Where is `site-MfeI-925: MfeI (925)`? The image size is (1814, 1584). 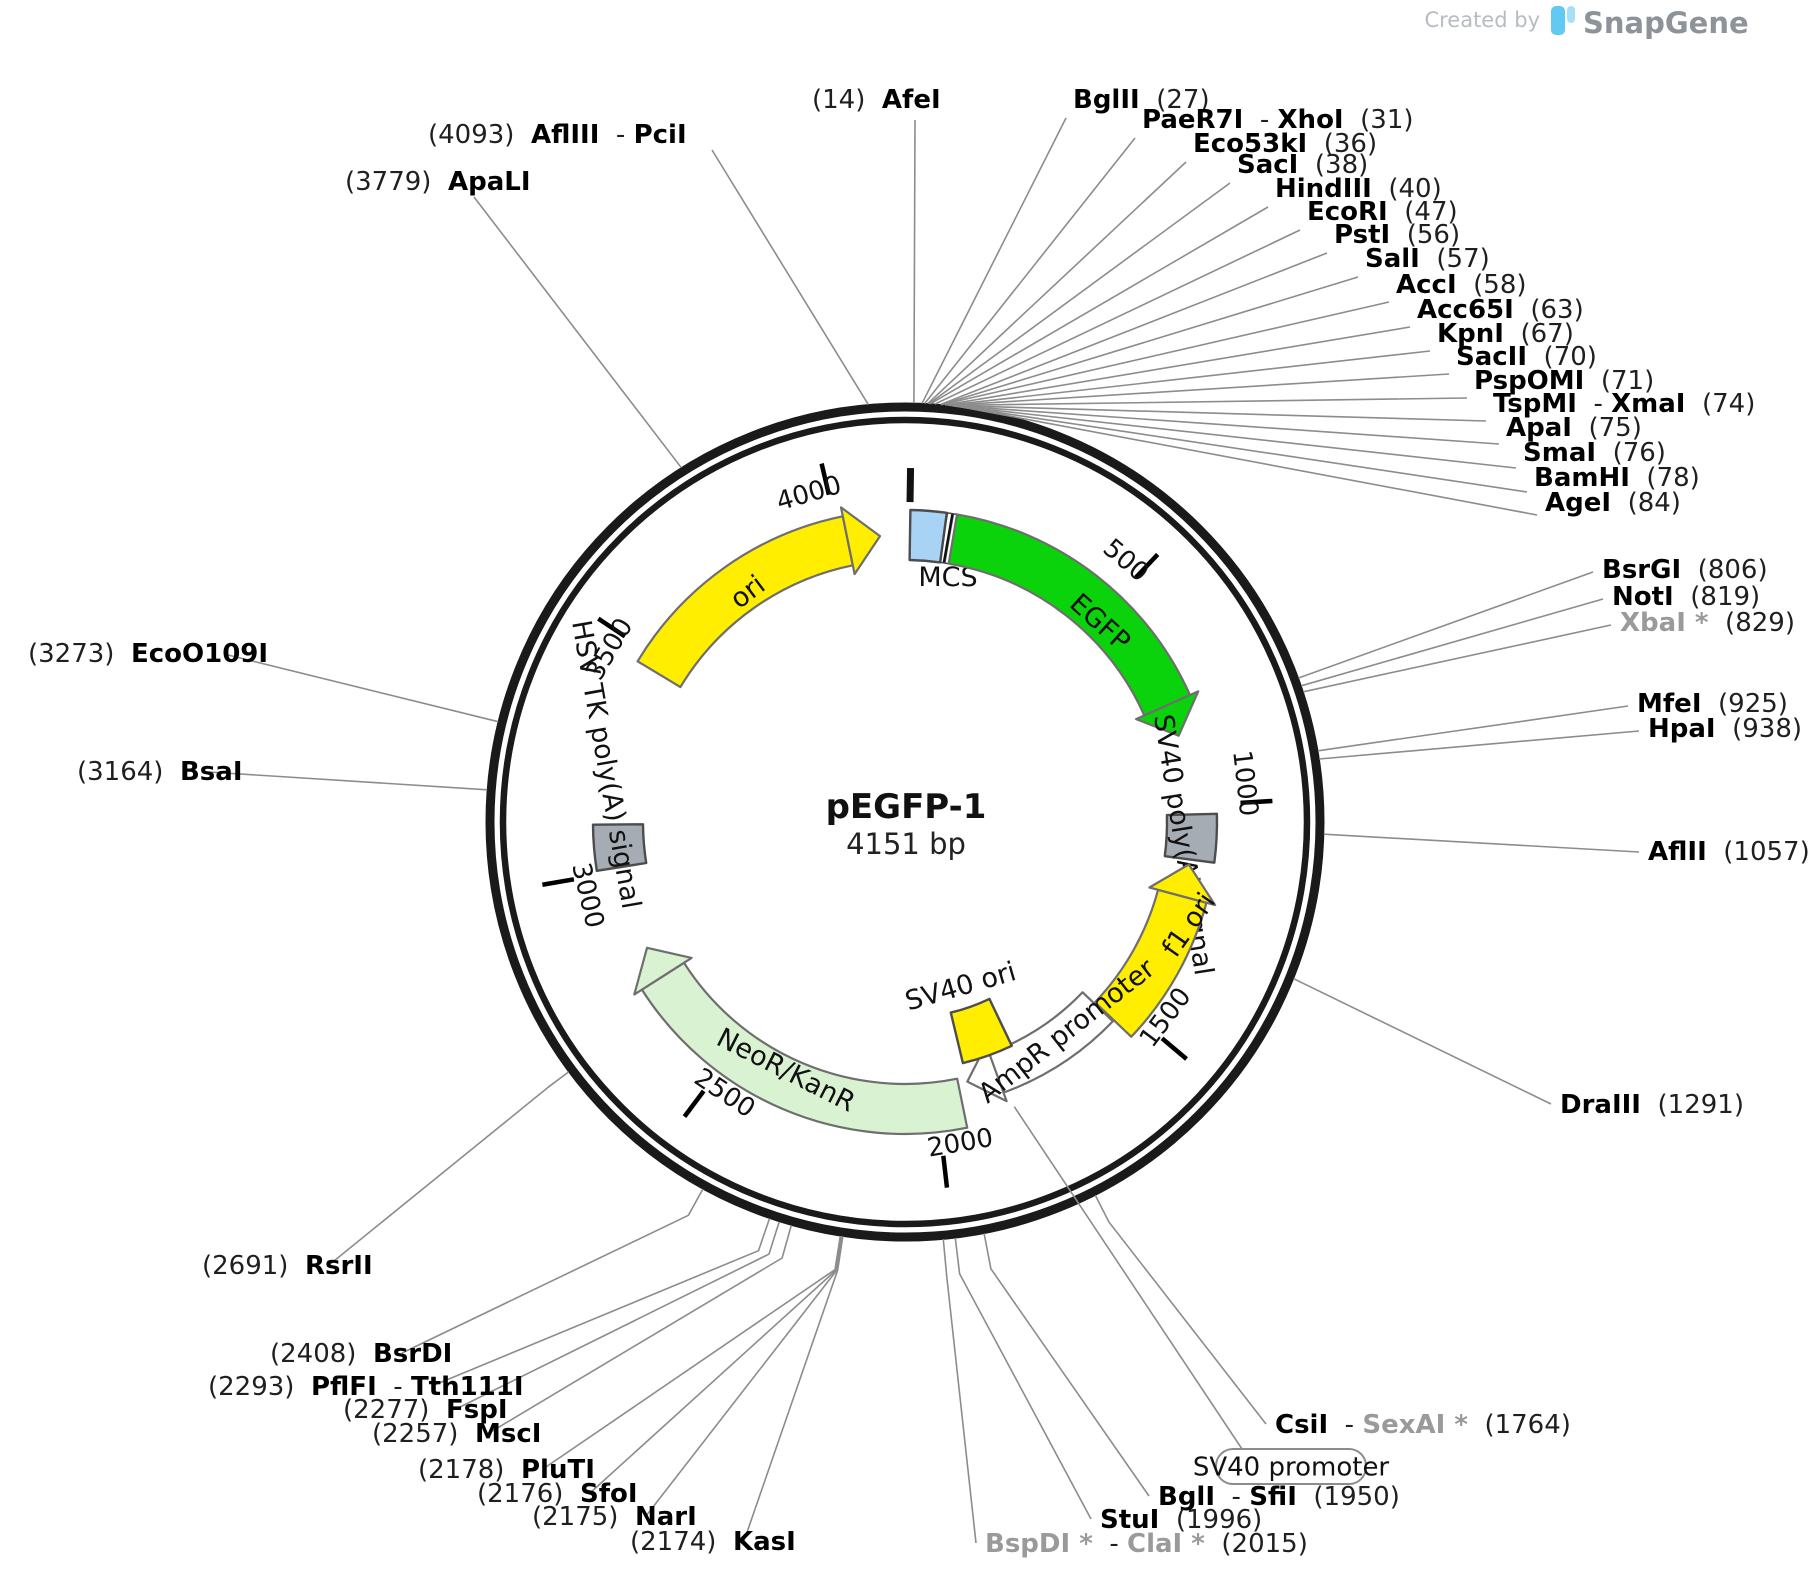
site-MfeI-925: MfeI (925) is located at coordinates (1552, 720).